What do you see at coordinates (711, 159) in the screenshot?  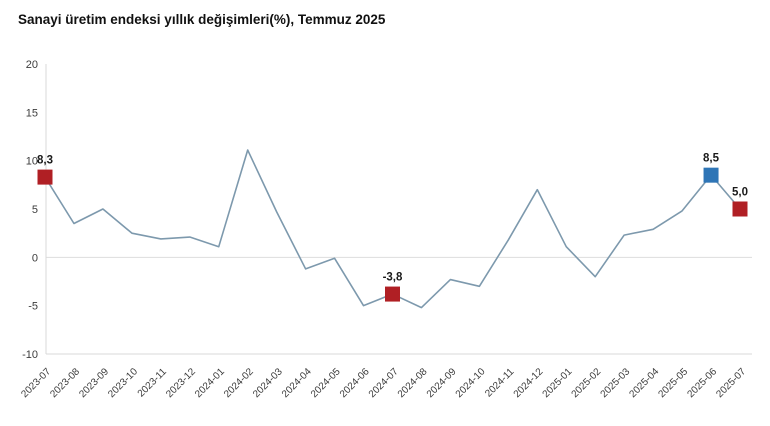 I see `data-point-label: 8,5` at bounding box center [711, 159].